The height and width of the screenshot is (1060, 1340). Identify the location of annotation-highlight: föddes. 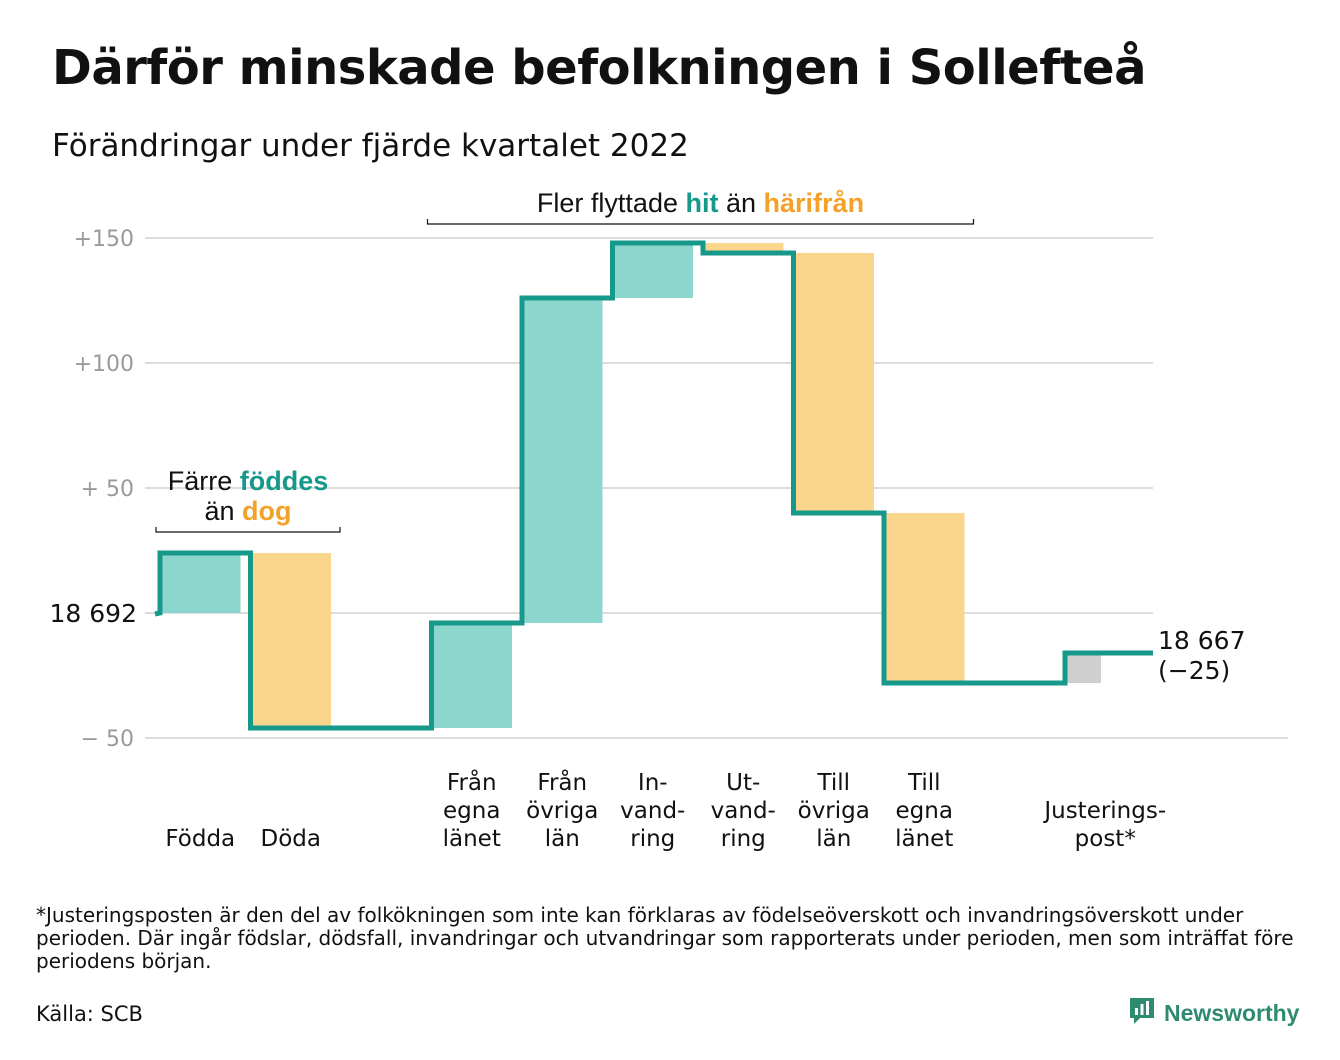
(284, 481).